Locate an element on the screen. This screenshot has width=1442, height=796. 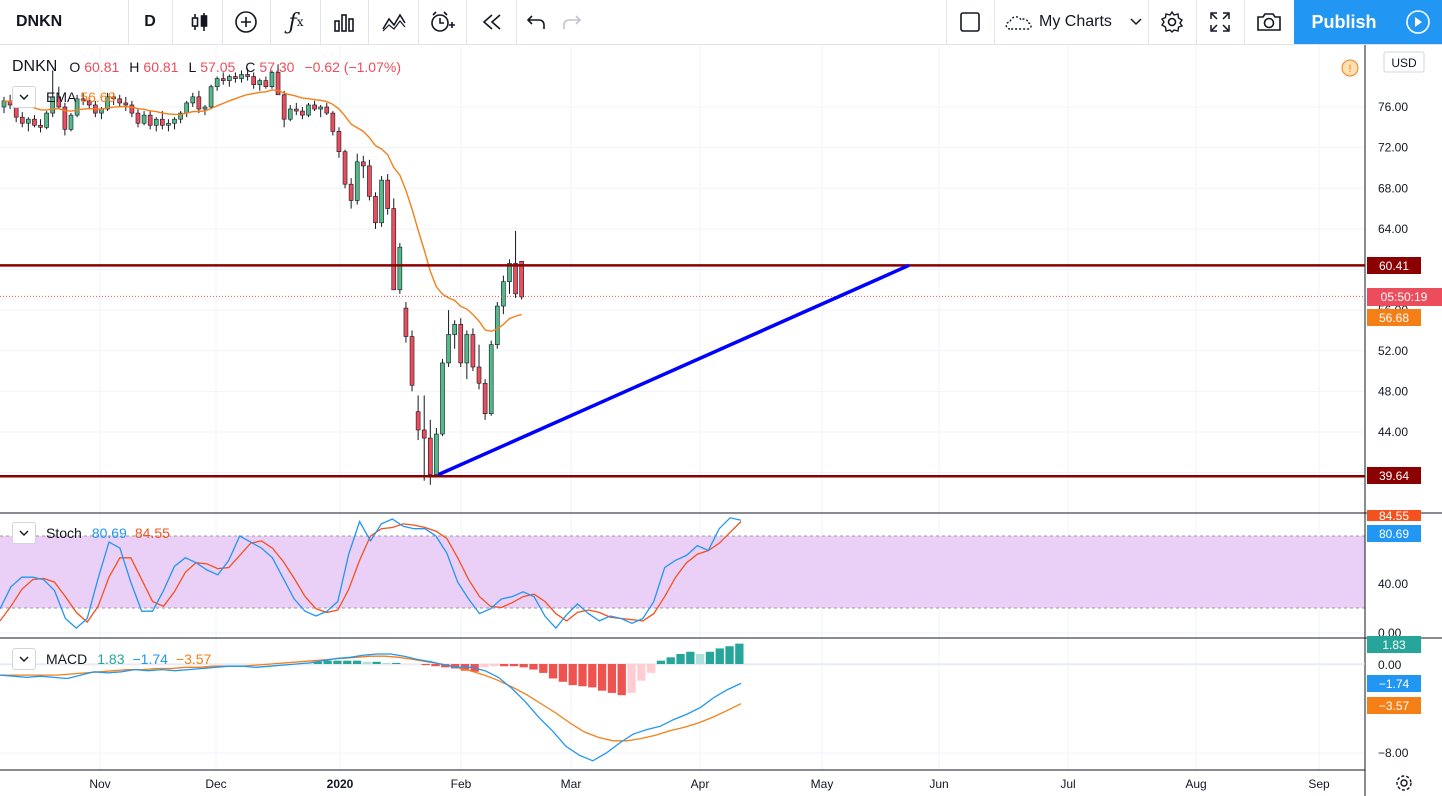
macd-legend: MACD 1.83 −1.74 −3.57 is located at coordinates (111, 659).